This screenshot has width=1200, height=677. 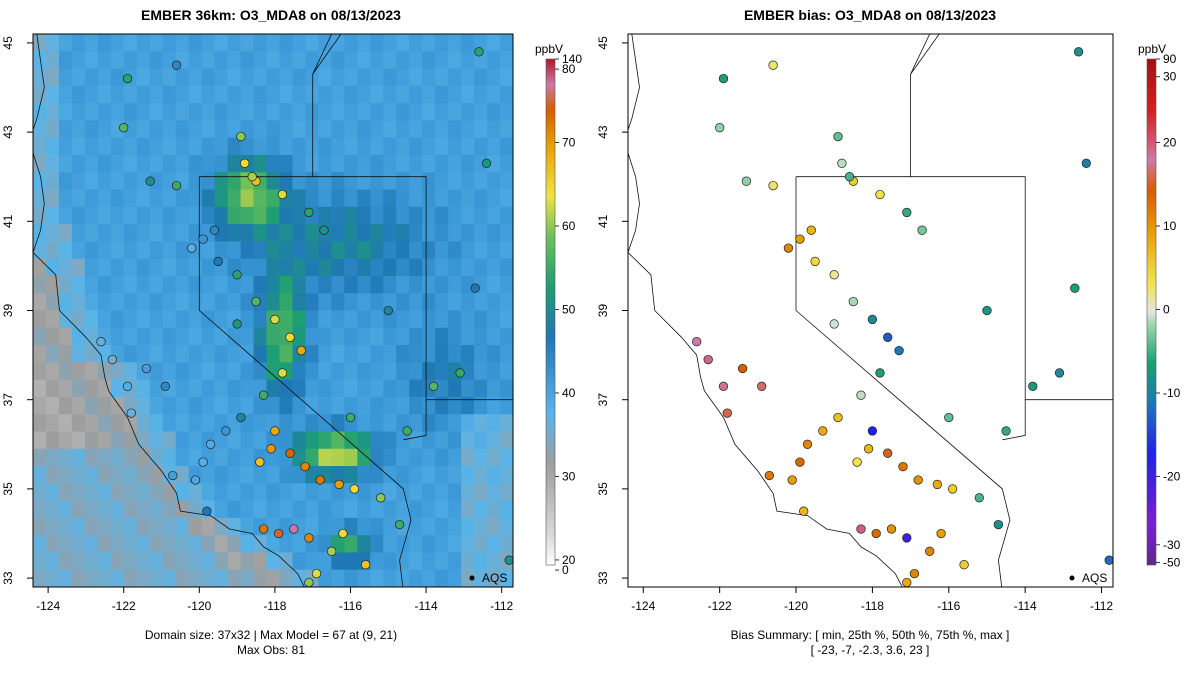 What do you see at coordinates (124, 606) in the screenshot?
I see `left-x-tick-label: -122` at bounding box center [124, 606].